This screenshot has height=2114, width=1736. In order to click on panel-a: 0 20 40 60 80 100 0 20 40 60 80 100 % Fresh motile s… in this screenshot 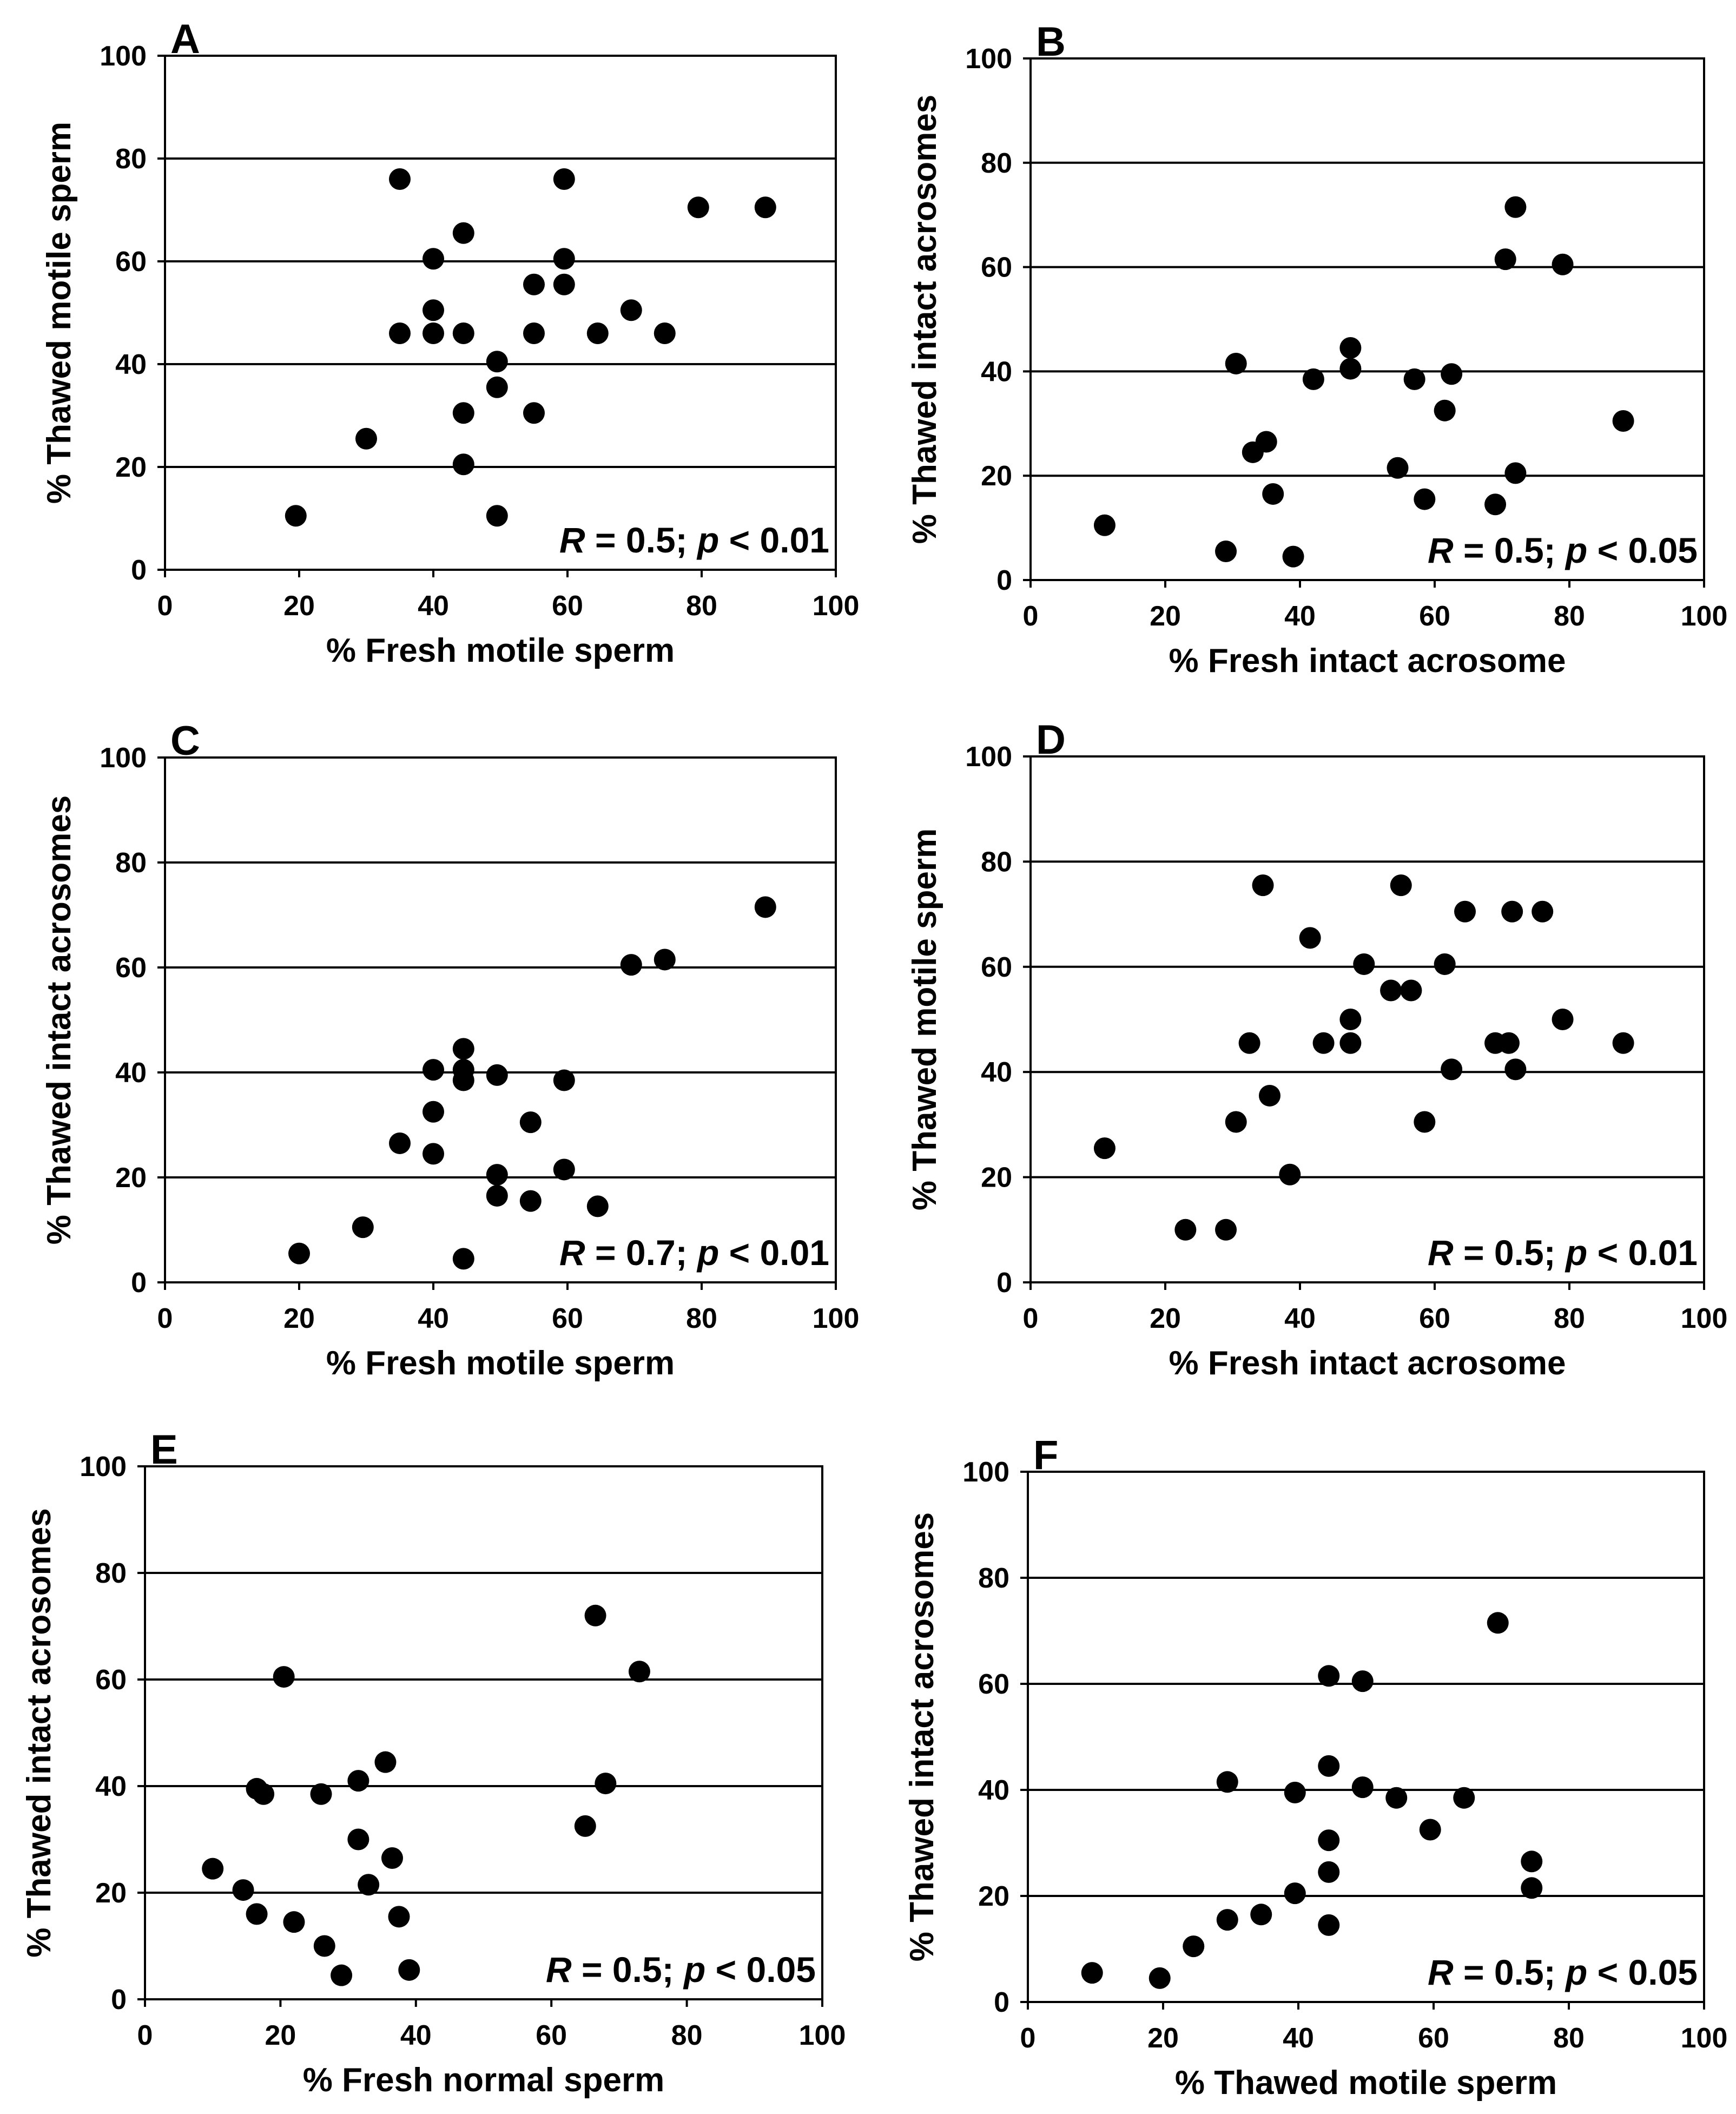, I will do `click(450, 342)`.